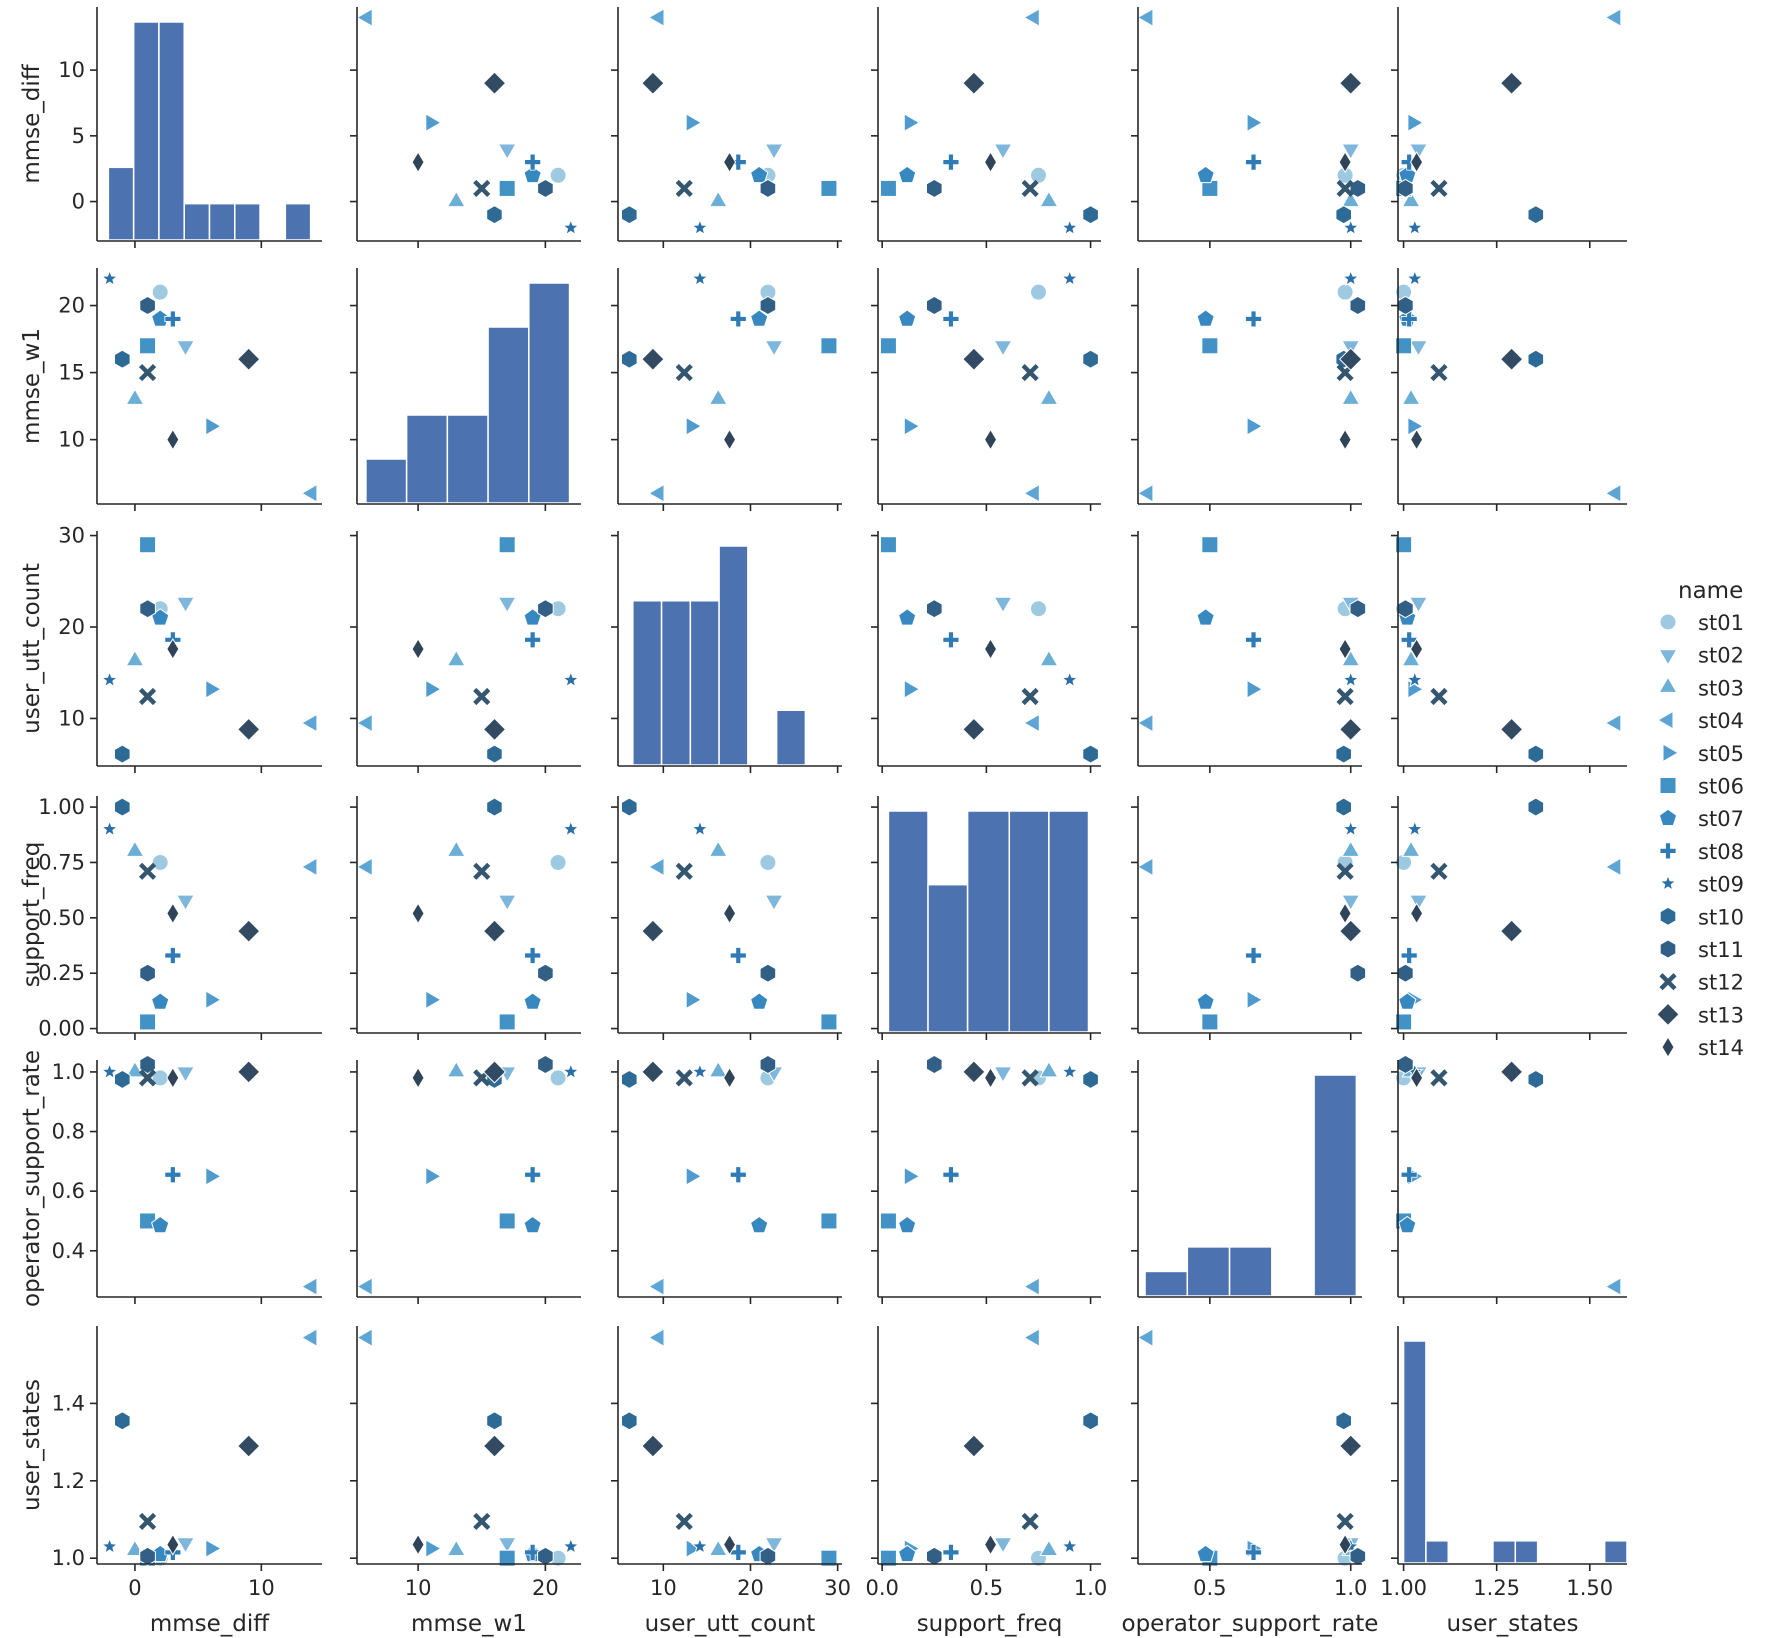 Image resolution: width=1772 pixels, height=1638 pixels. What do you see at coordinates (1668, 1047) in the screenshot?
I see `legend-marker-st14` at bounding box center [1668, 1047].